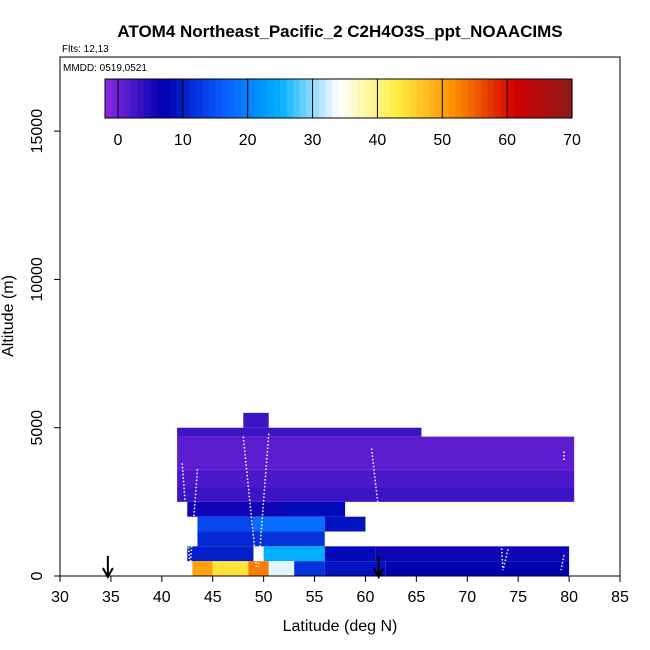  I want to click on colorbar-tick-label: 20, so click(248, 140).